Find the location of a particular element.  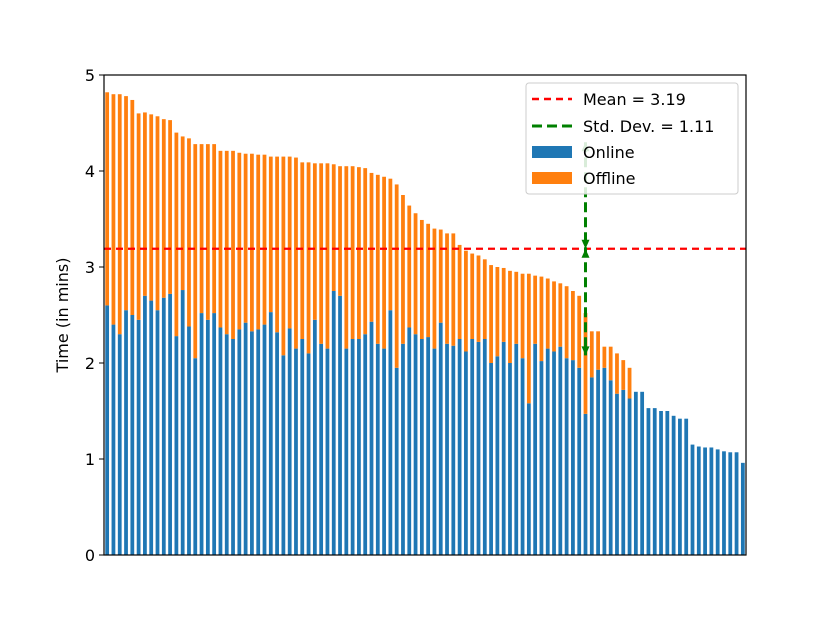

legend-std-label: Std. Dev. = 1.11 is located at coordinates (648, 126).